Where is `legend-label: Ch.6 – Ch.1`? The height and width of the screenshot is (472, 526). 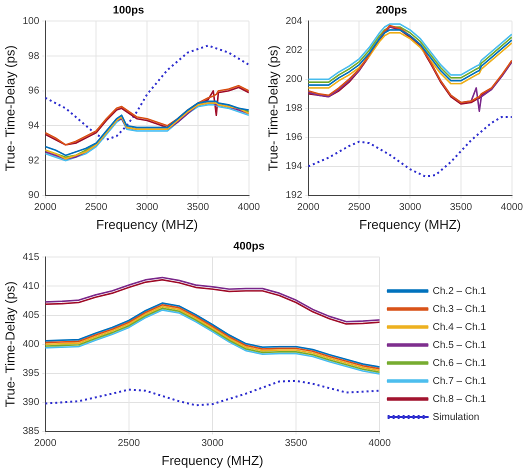 legend-label: Ch.6 – Ch.1 is located at coordinates (459, 363).